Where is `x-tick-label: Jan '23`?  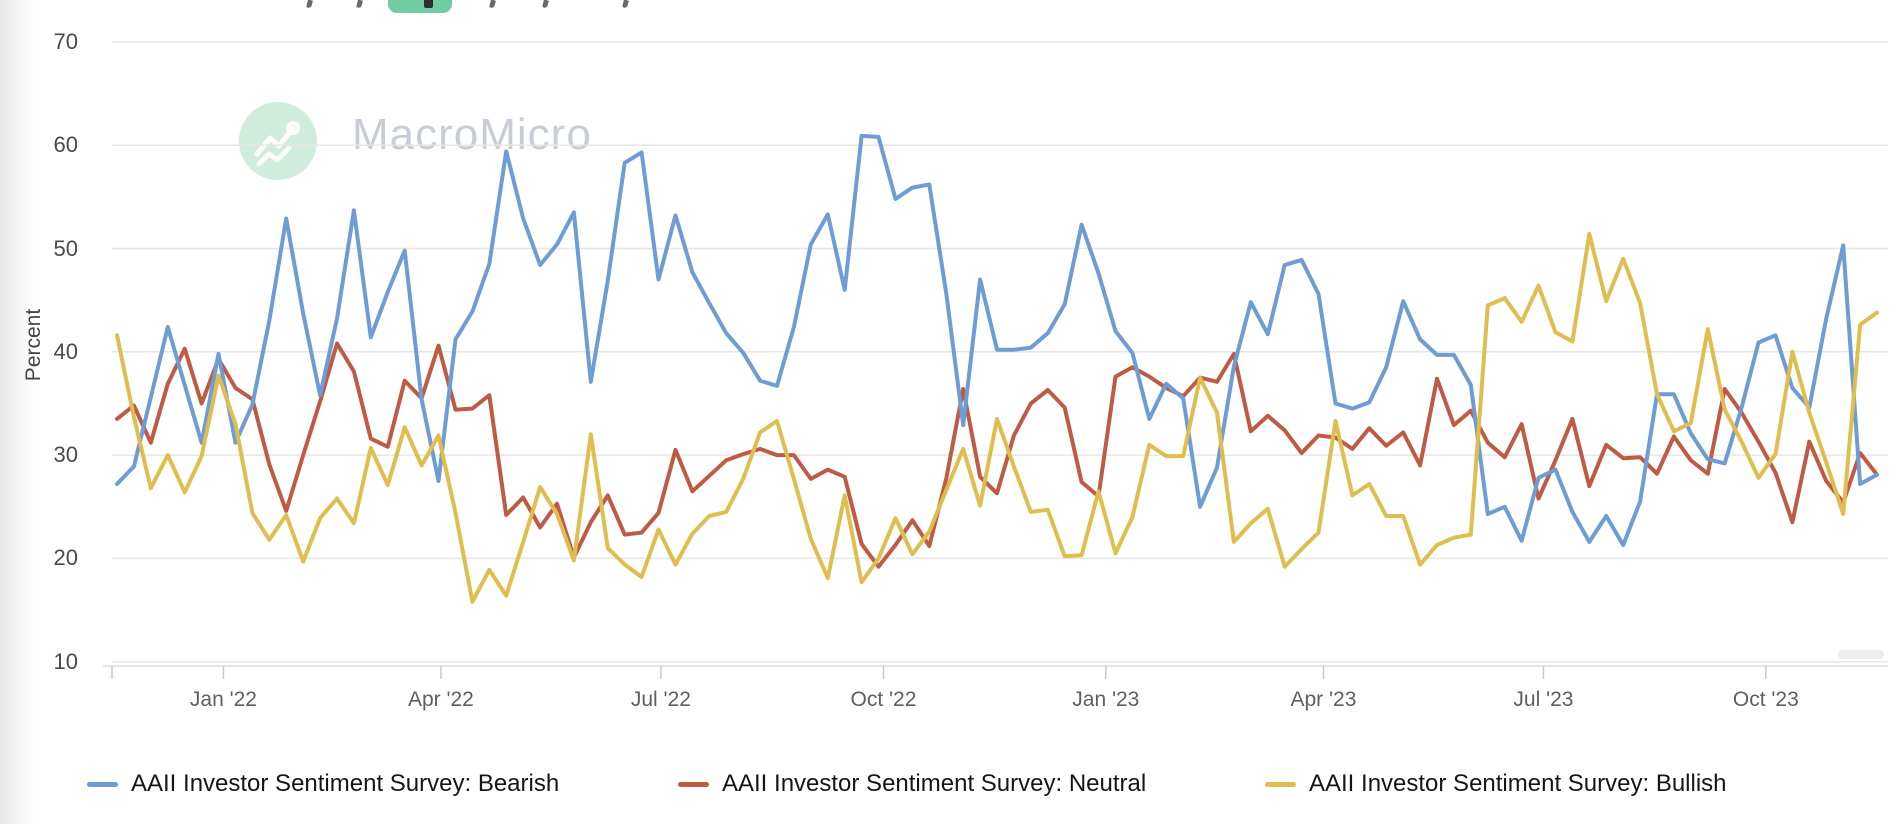
x-tick-label: Jan '23 is located at coordinates (1106, 699).